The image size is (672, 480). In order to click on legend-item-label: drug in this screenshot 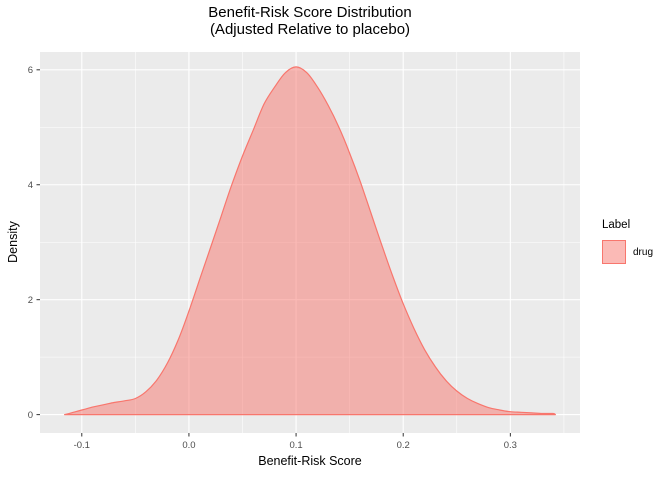, I will do `click(643, 252)`.